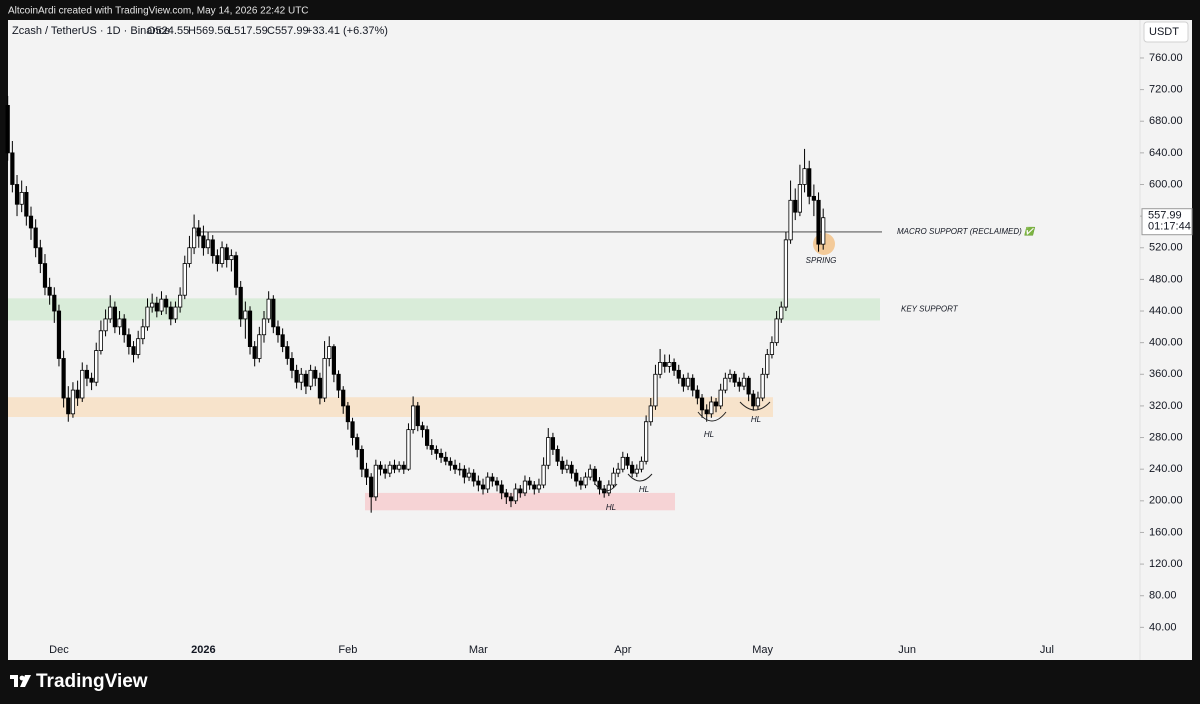 This screenshot has width=1200, height=704. Describe the element at coordinates (248, 31) in the screenshot. I see `legend-low: L517.59` at that location.